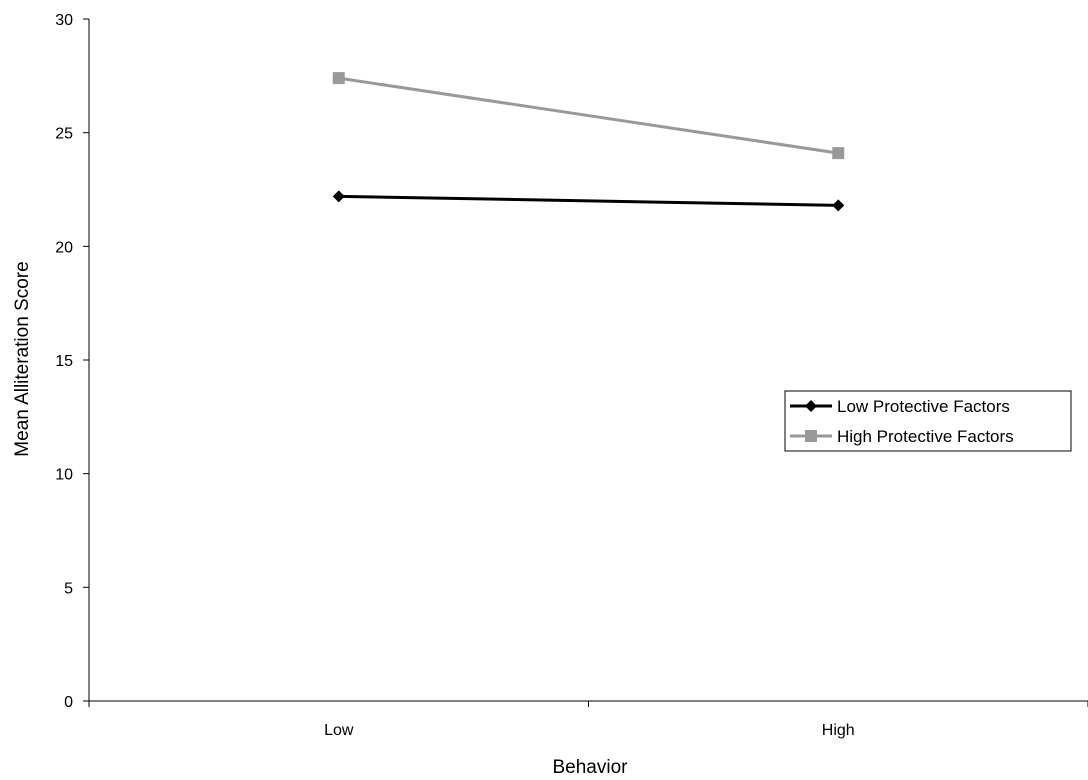 This screenshot has height=780, width=1088. I want to click on series-layer, so click(588, 142).